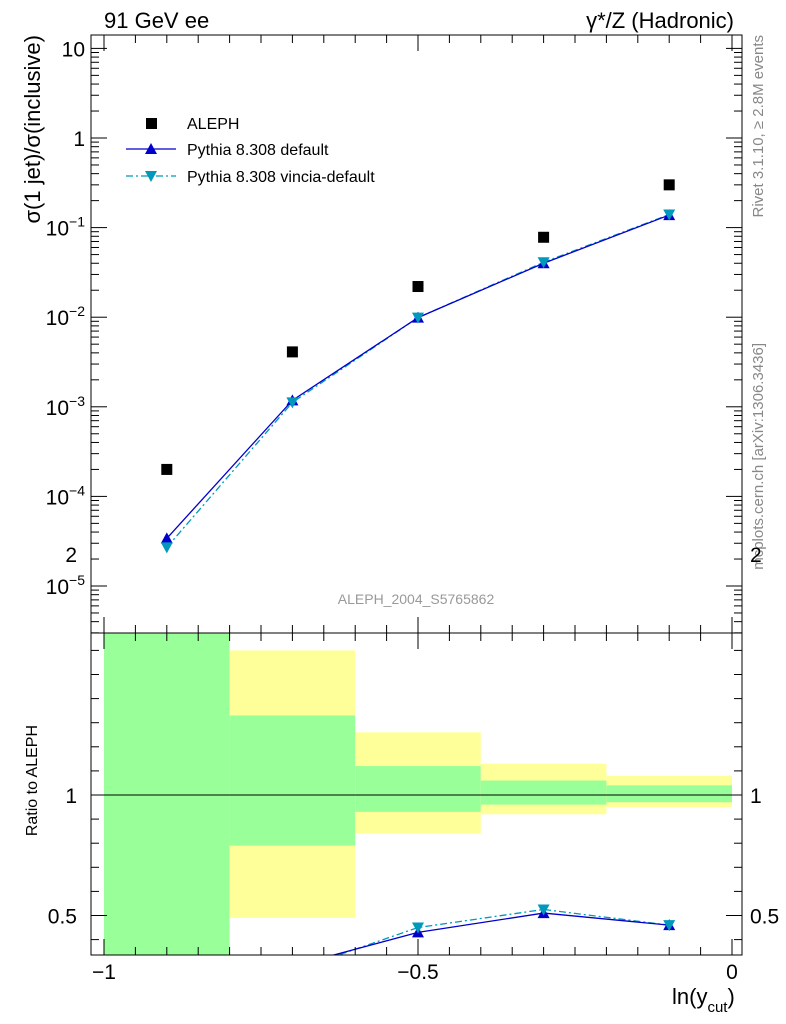 The width and height of the screenshot is (786, 1024). What do you see at coordinates (281, 177) in the screenshot?
I see `legend-label-vincia: Pythia 8.308 vincia-default` at bounding box center [281, 177].